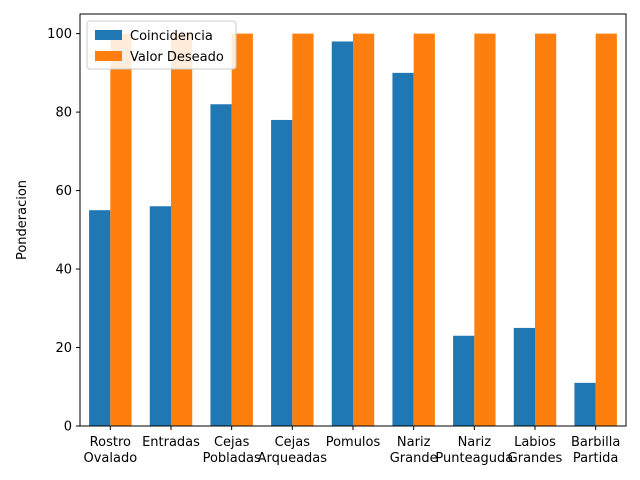 This screenshot has height=480, width=640. I want to click on legend-label-1: Valor Deseado, so click(177, 57).